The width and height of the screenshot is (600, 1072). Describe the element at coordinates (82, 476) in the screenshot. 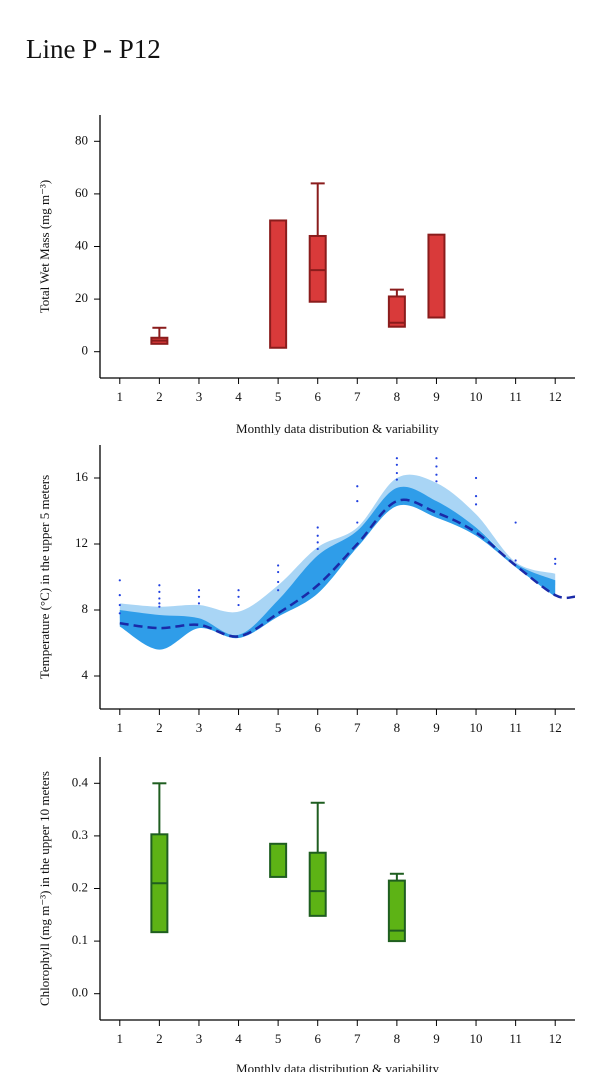

I see `y-tick-label: 16` at that location.